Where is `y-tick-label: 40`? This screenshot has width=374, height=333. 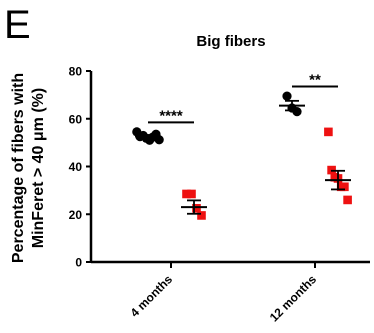
y-tick-label: 40 is located at coordinates (76, 167).